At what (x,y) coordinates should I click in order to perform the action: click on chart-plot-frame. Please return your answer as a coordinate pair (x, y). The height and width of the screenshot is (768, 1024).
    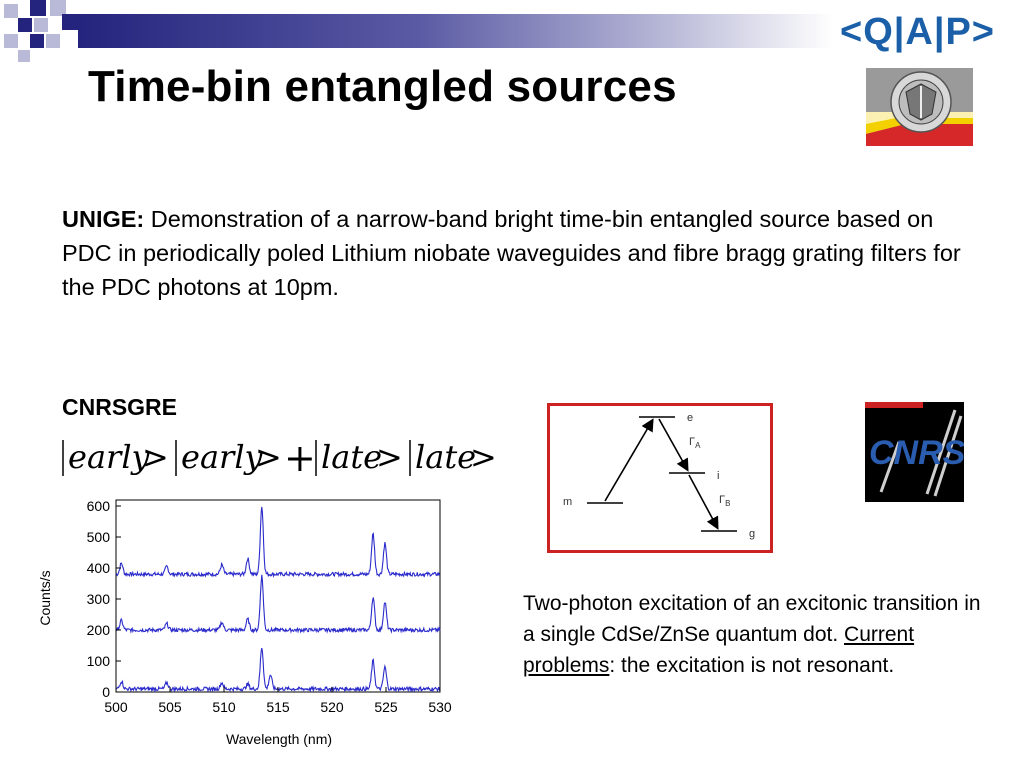
    Looking at the image, I should click on (278, 596).